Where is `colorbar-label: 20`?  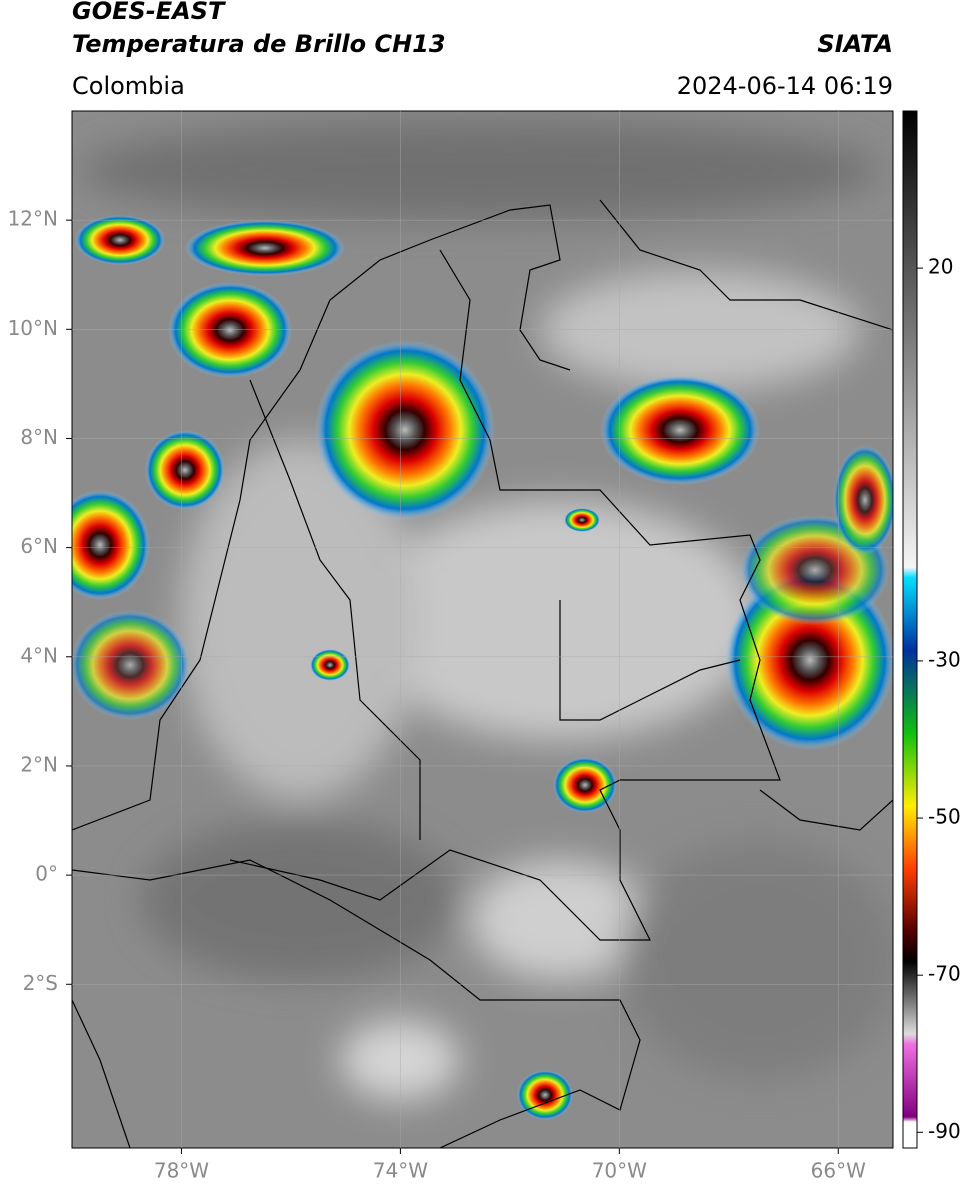
colorbar-label: 20 is located at coordinates (940, 267).